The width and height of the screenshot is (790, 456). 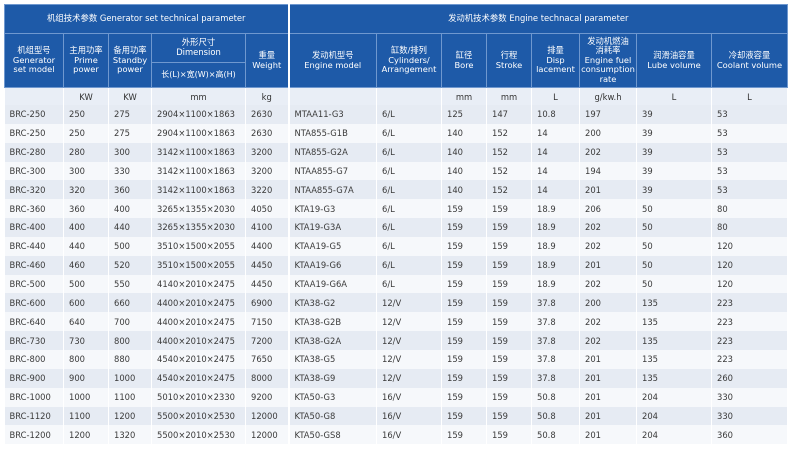 What do you see at coordinates (750, 246) in the screenshot?
I see `table-cell: 120` at bounding box center [750, 246].